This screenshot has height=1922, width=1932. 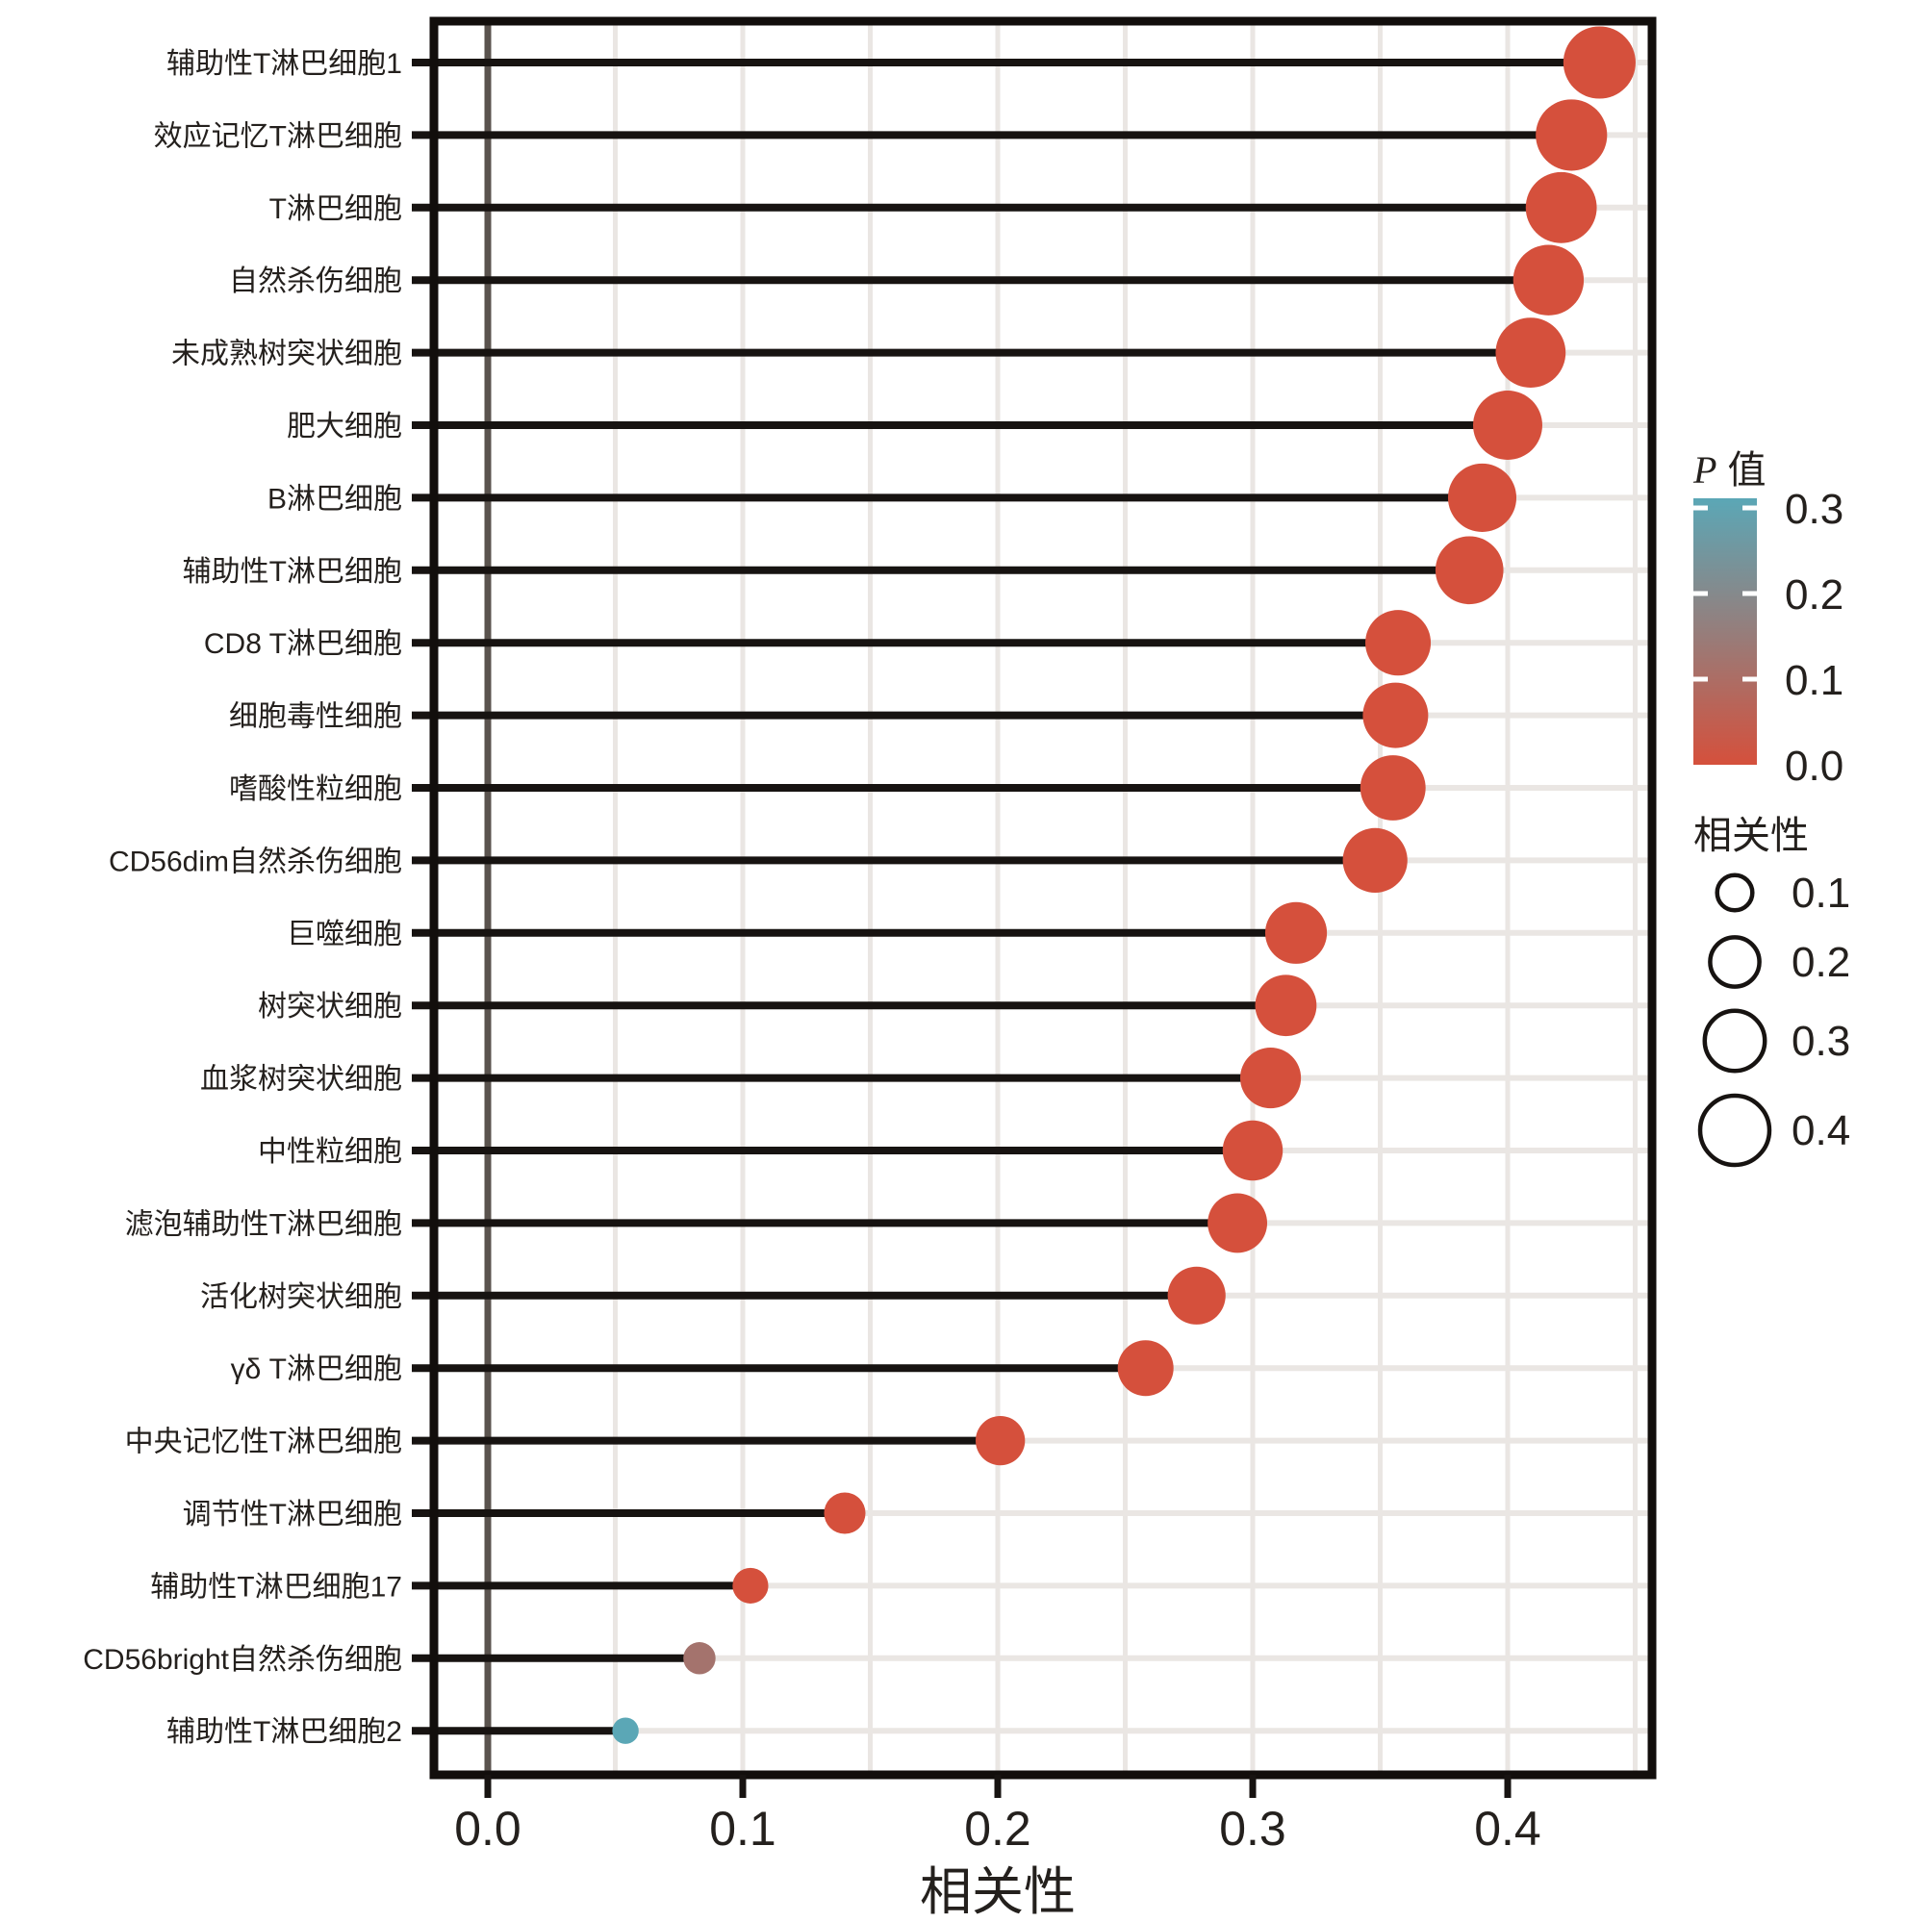 I want to click on y-tick-label: 未成熟树突状细胞, so click(x=286, y=354).